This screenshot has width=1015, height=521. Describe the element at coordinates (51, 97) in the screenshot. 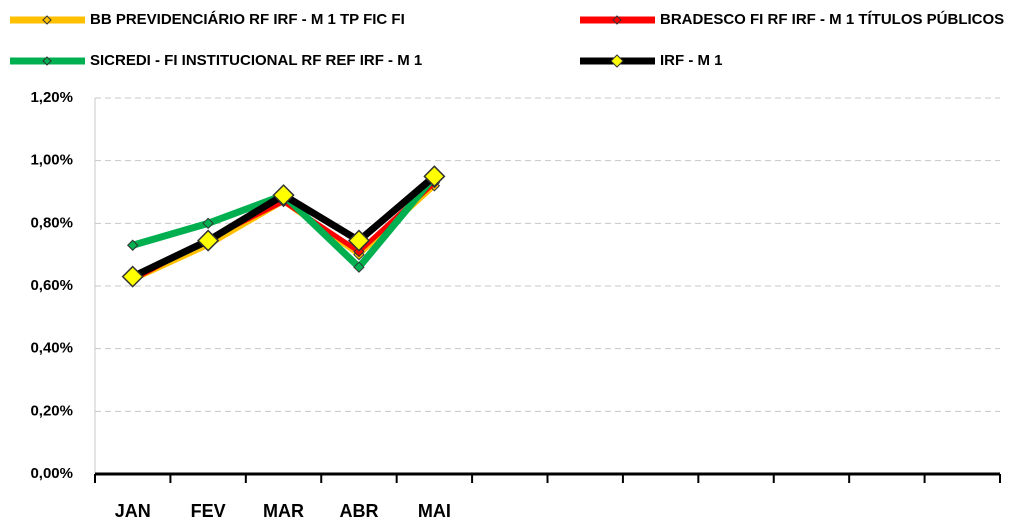

I see `y-tick-label: 1,20%` at that location.